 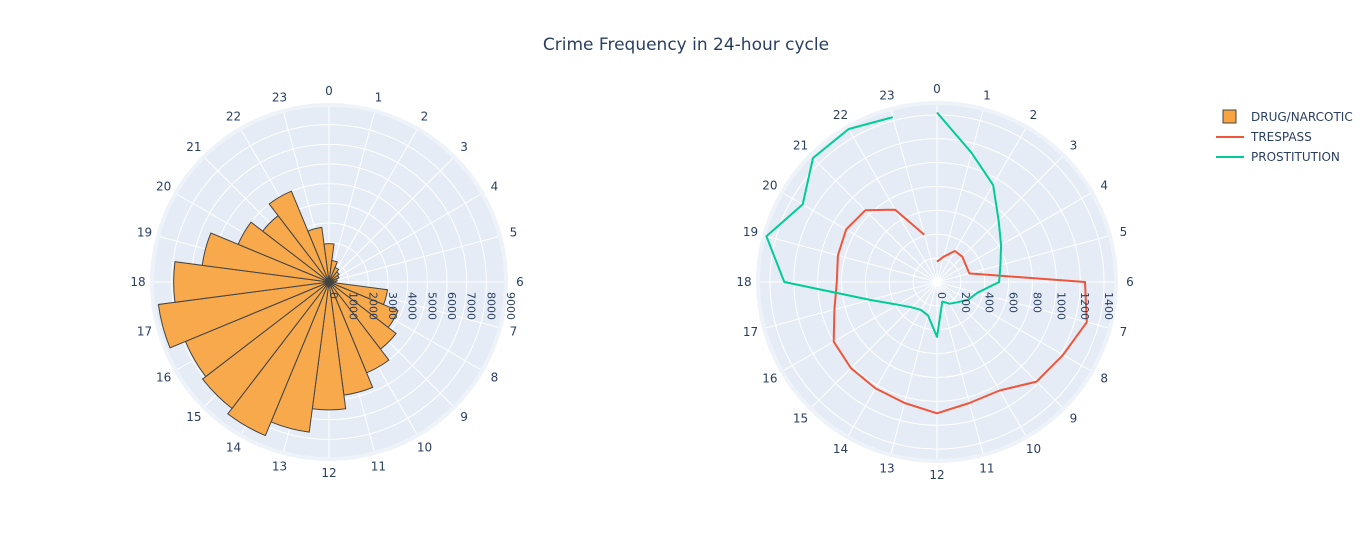 What do you see at coordinates (1084, 306) in the screenshot?
I see `line-chart-radial-tick-label: 1200` at bounding box center [1084, 306].